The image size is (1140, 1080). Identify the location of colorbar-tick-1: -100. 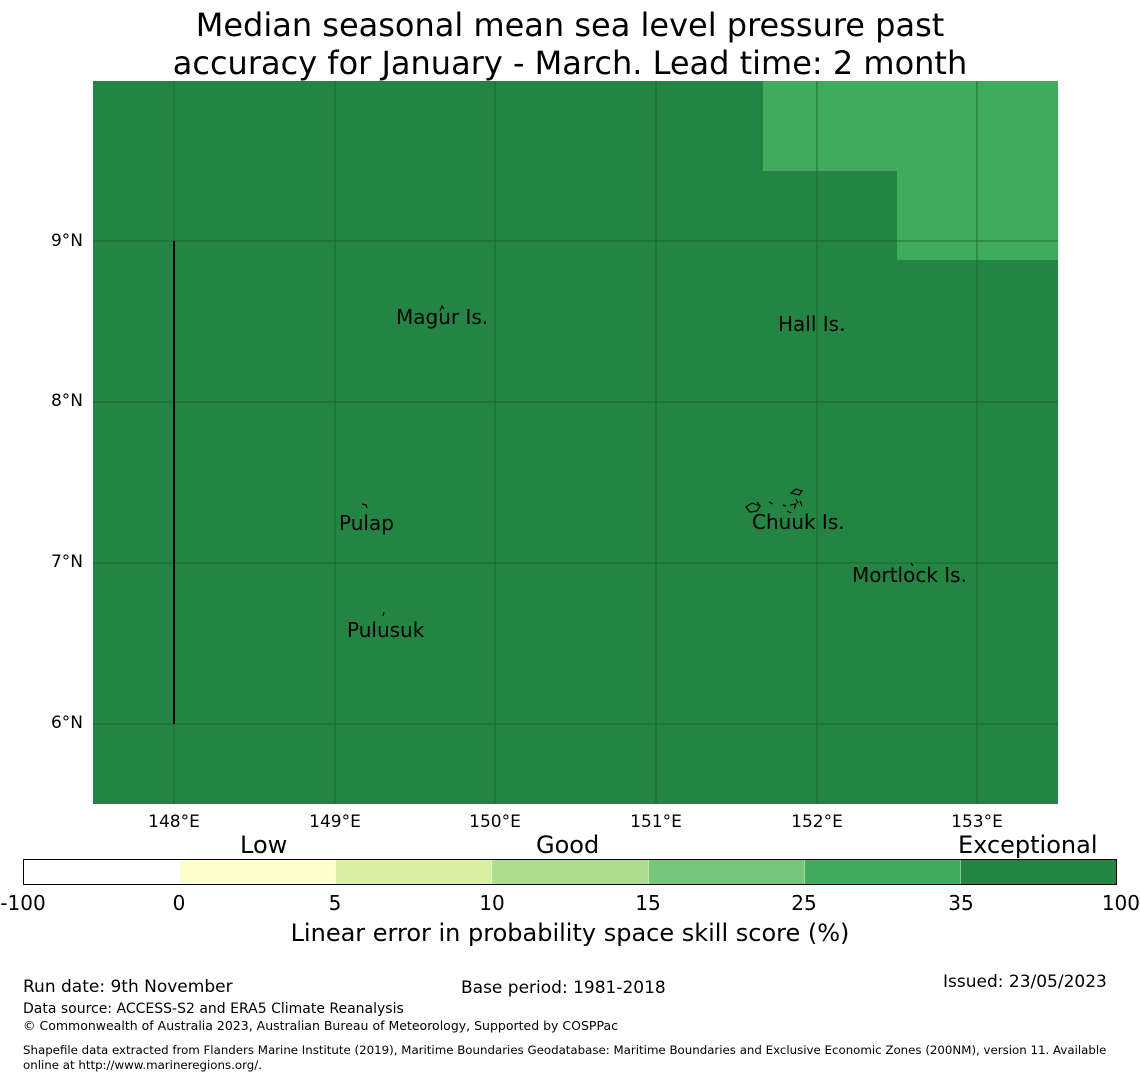
(23, 903).